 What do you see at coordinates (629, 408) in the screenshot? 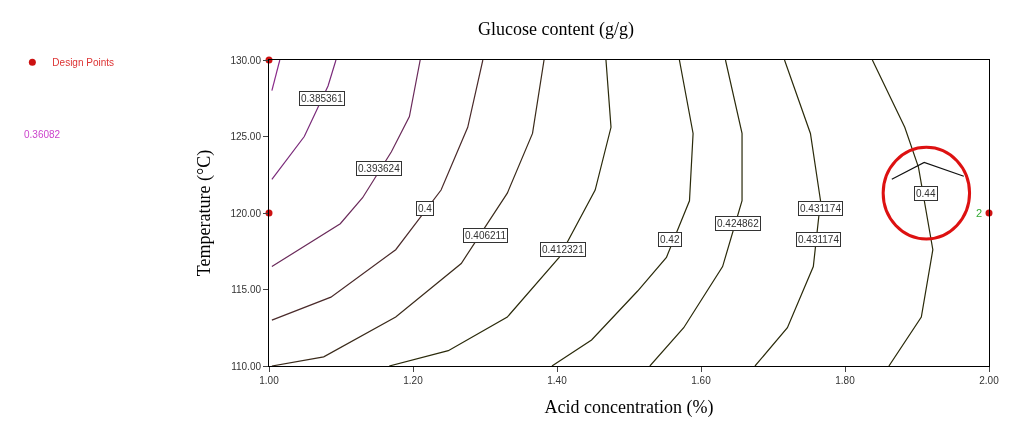
I see `x-axis-title: Acid concentration (%)` at bounding box center [629, 408].